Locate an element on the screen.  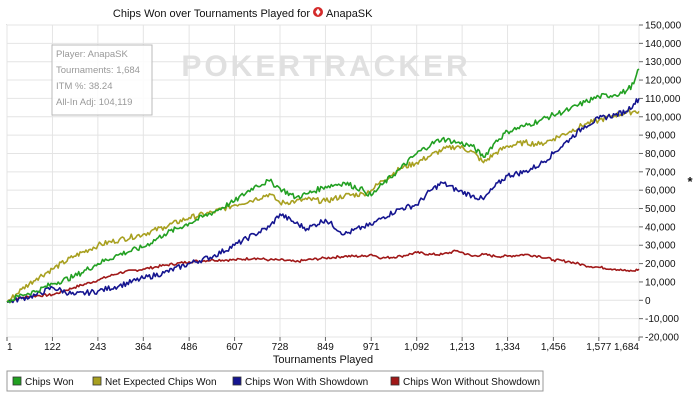
legend-label: Chips Won is located at coordinates (49, 382).